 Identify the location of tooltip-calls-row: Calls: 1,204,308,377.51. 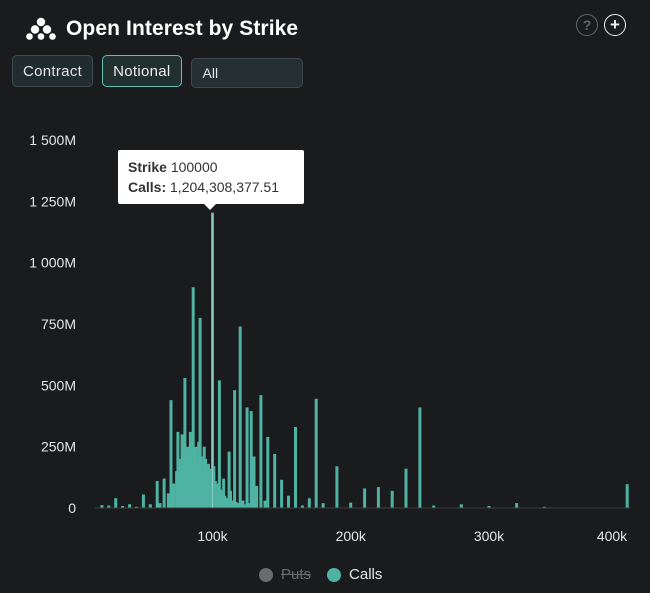
(211, 187).